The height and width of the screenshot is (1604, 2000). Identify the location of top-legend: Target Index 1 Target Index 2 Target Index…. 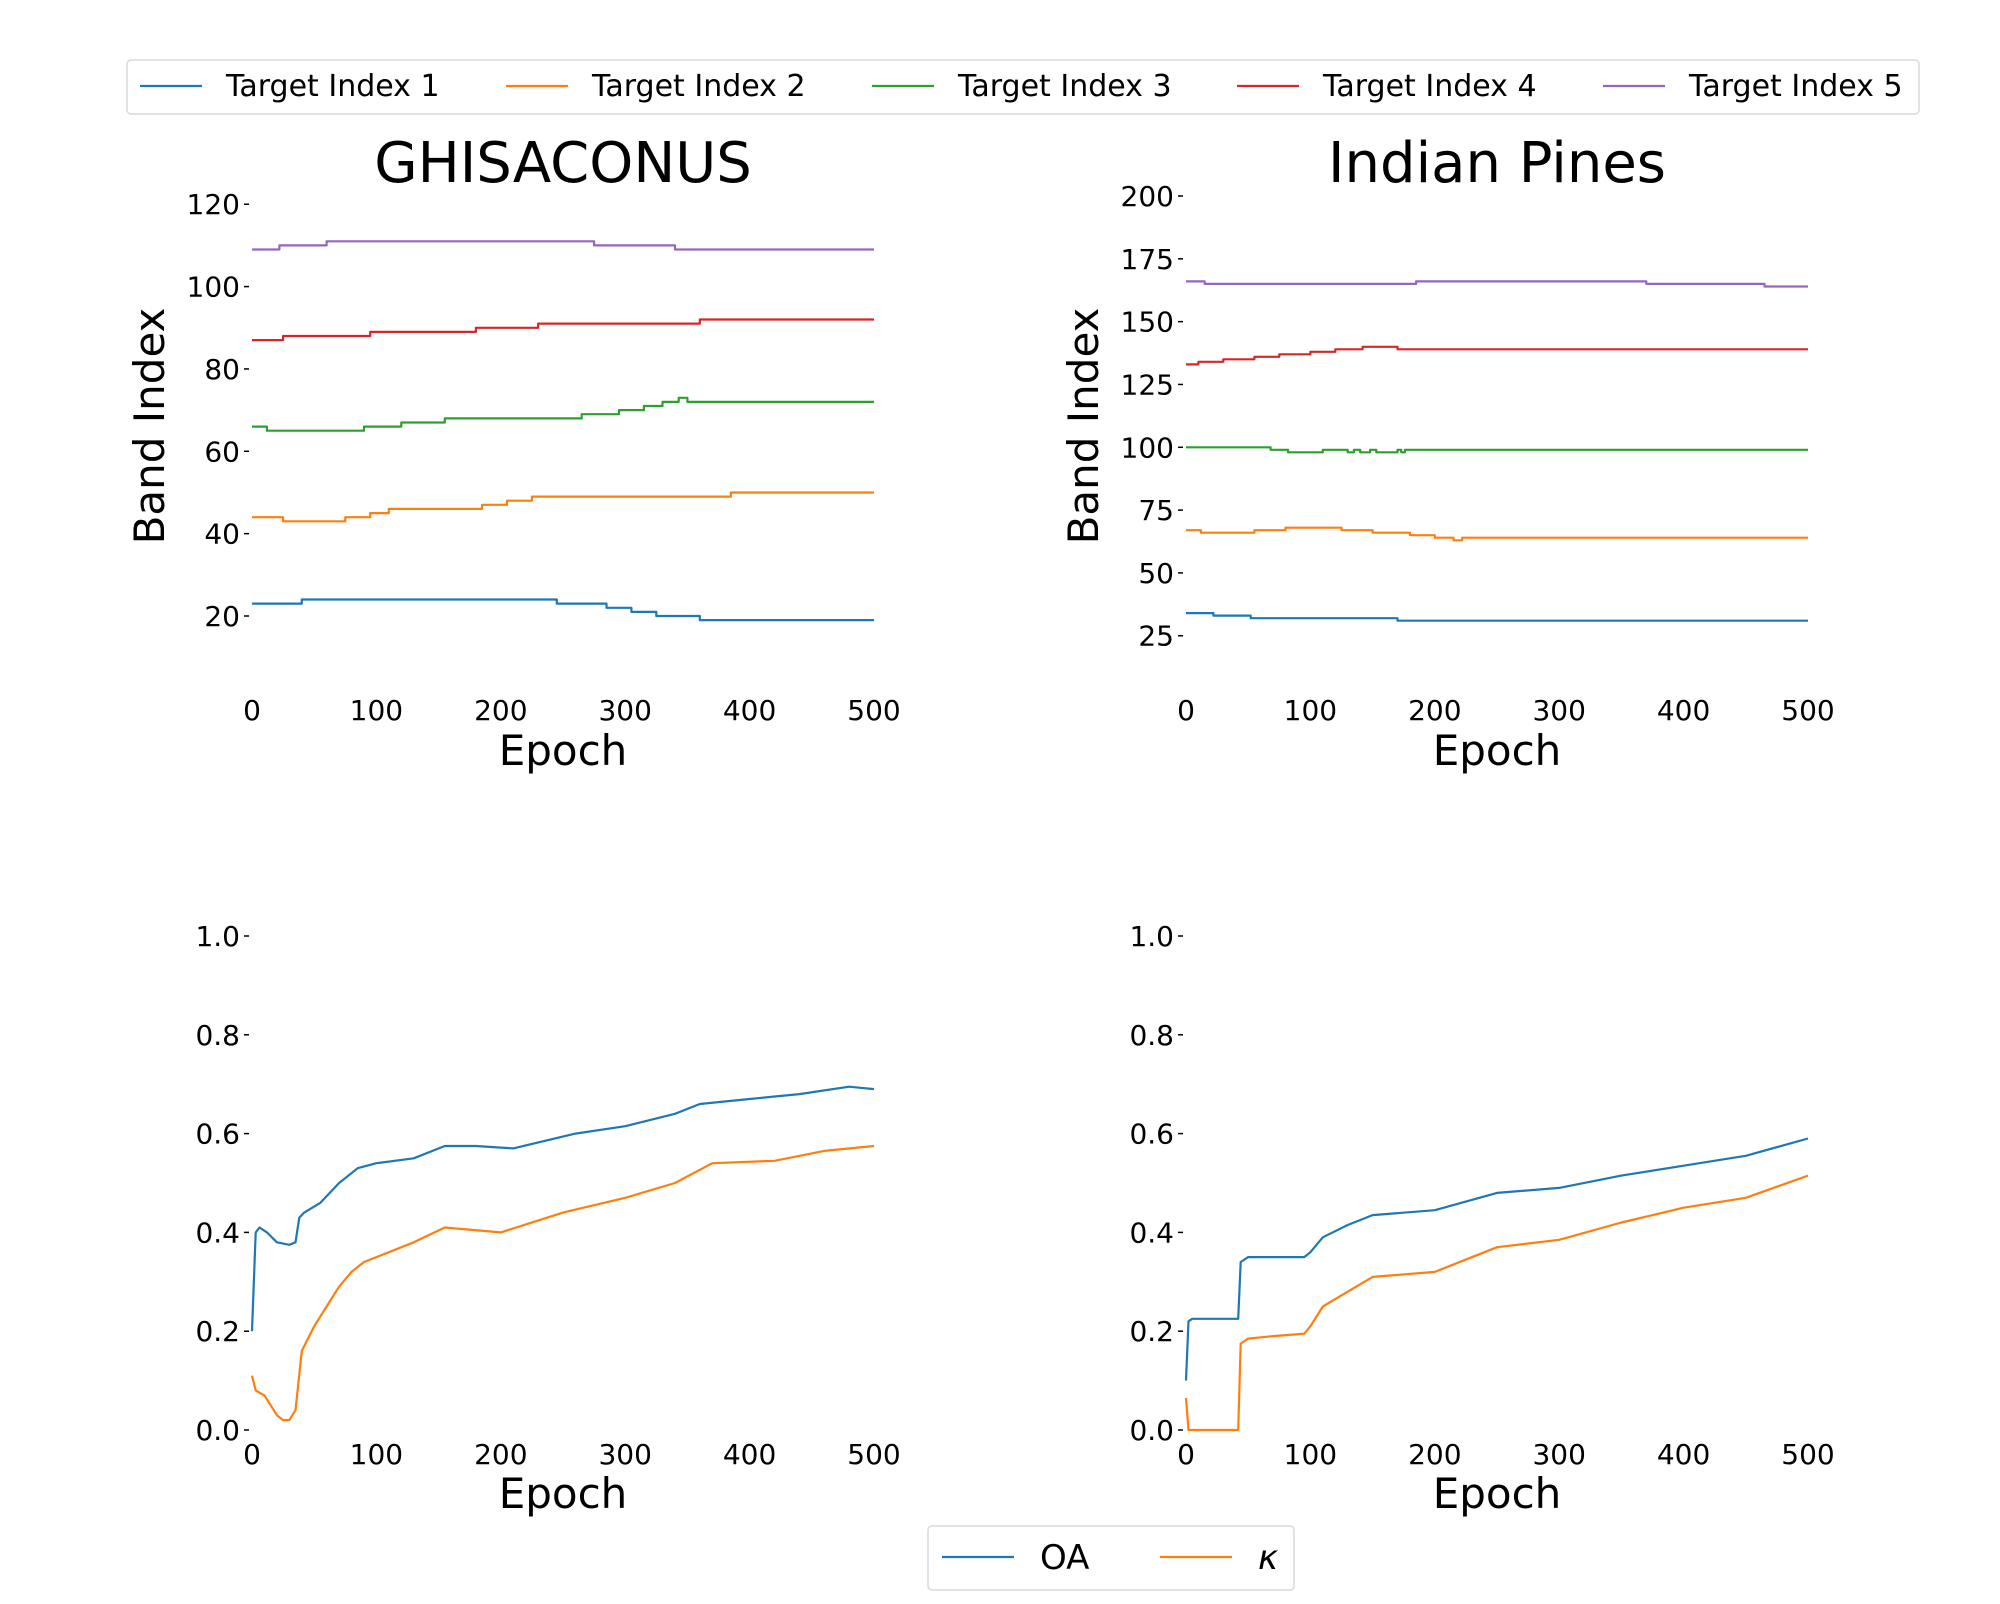
(1023, 87).